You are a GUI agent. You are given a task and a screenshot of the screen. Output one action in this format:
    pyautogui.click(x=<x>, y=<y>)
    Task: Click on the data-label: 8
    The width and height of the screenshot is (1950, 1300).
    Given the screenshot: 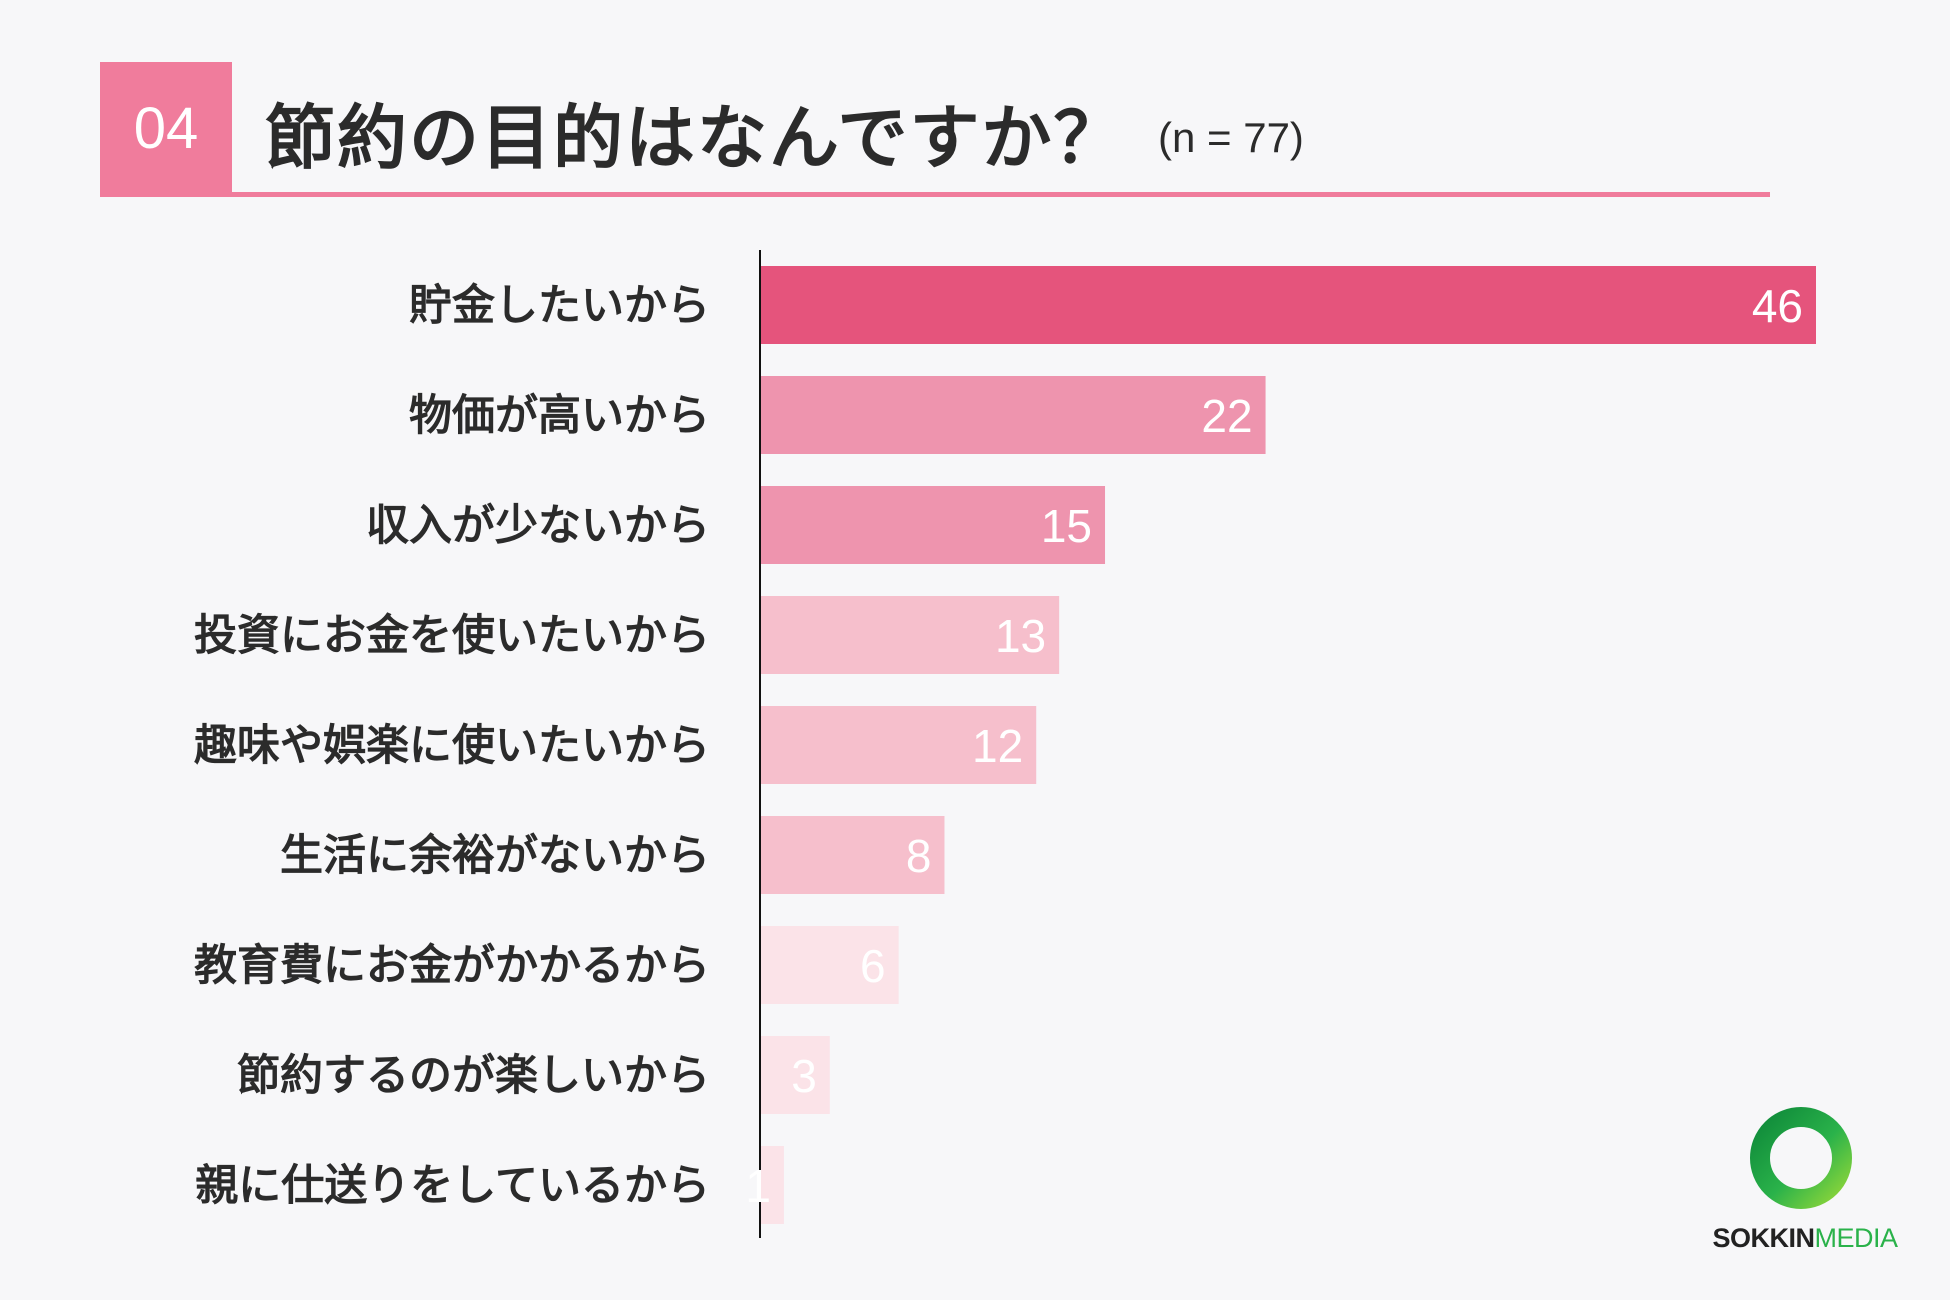 What is the action you would take?
    pyautogui.click(x=919, y=856)
    